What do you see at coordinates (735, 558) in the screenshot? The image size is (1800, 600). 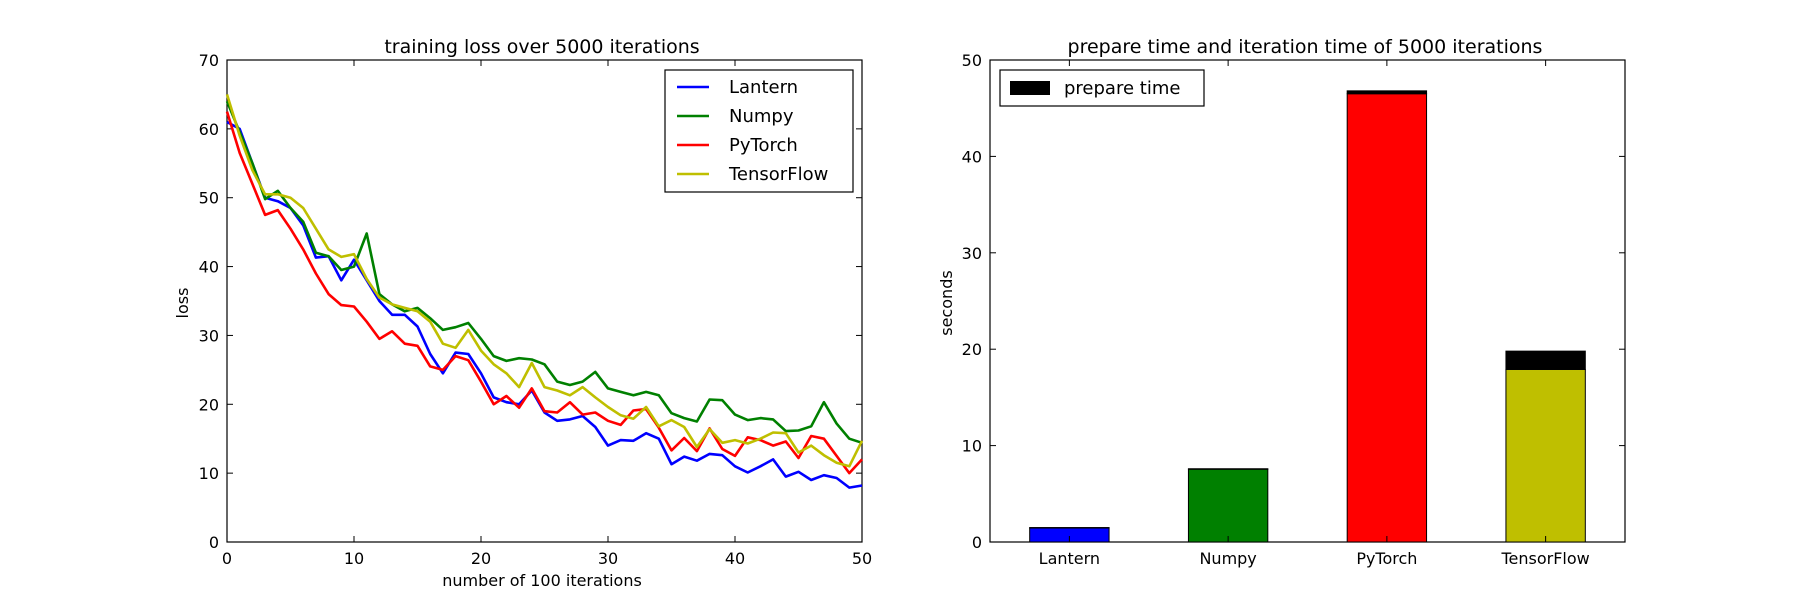 I see `loss-x-tick-label: 40` at bounding box center [735, 558].